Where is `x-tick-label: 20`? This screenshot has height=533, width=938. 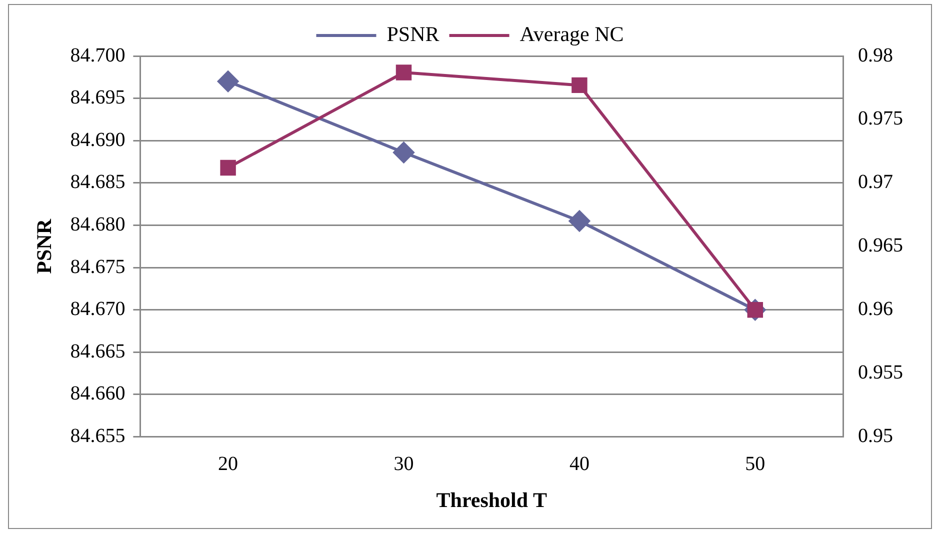 x-tick-label: 20 is located at coordinates (228, 464).